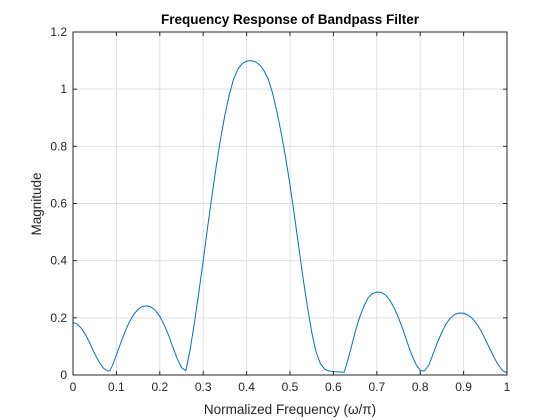  I want to click on y-tick-label-4: 0.8, so click(58, 146).